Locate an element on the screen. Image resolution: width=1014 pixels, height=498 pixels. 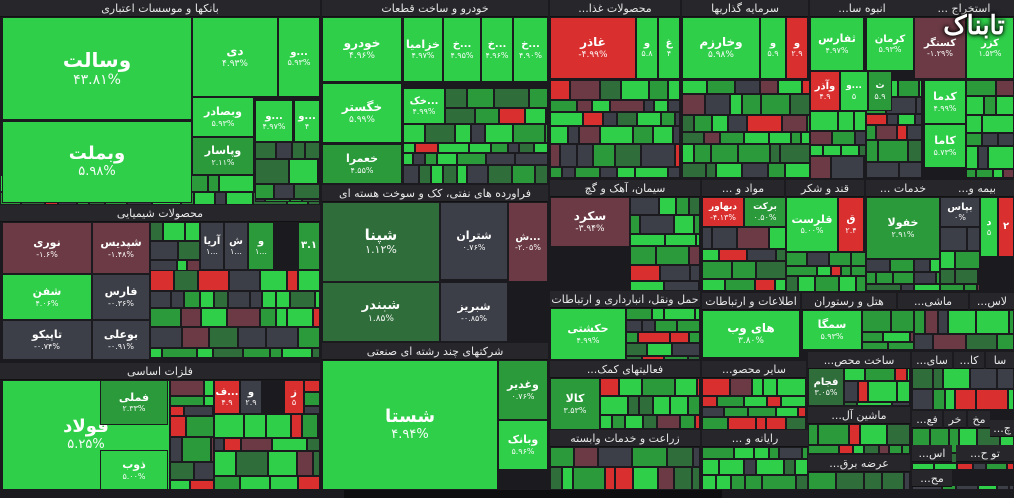
stock-tile: وخارزم ۵.۹۸% is located at coordinates (721, 48).